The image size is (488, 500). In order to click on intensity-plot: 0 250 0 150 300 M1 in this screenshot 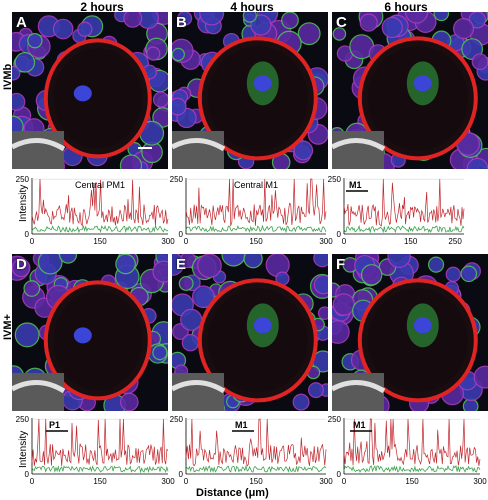, I will do `click(252, 450)`.